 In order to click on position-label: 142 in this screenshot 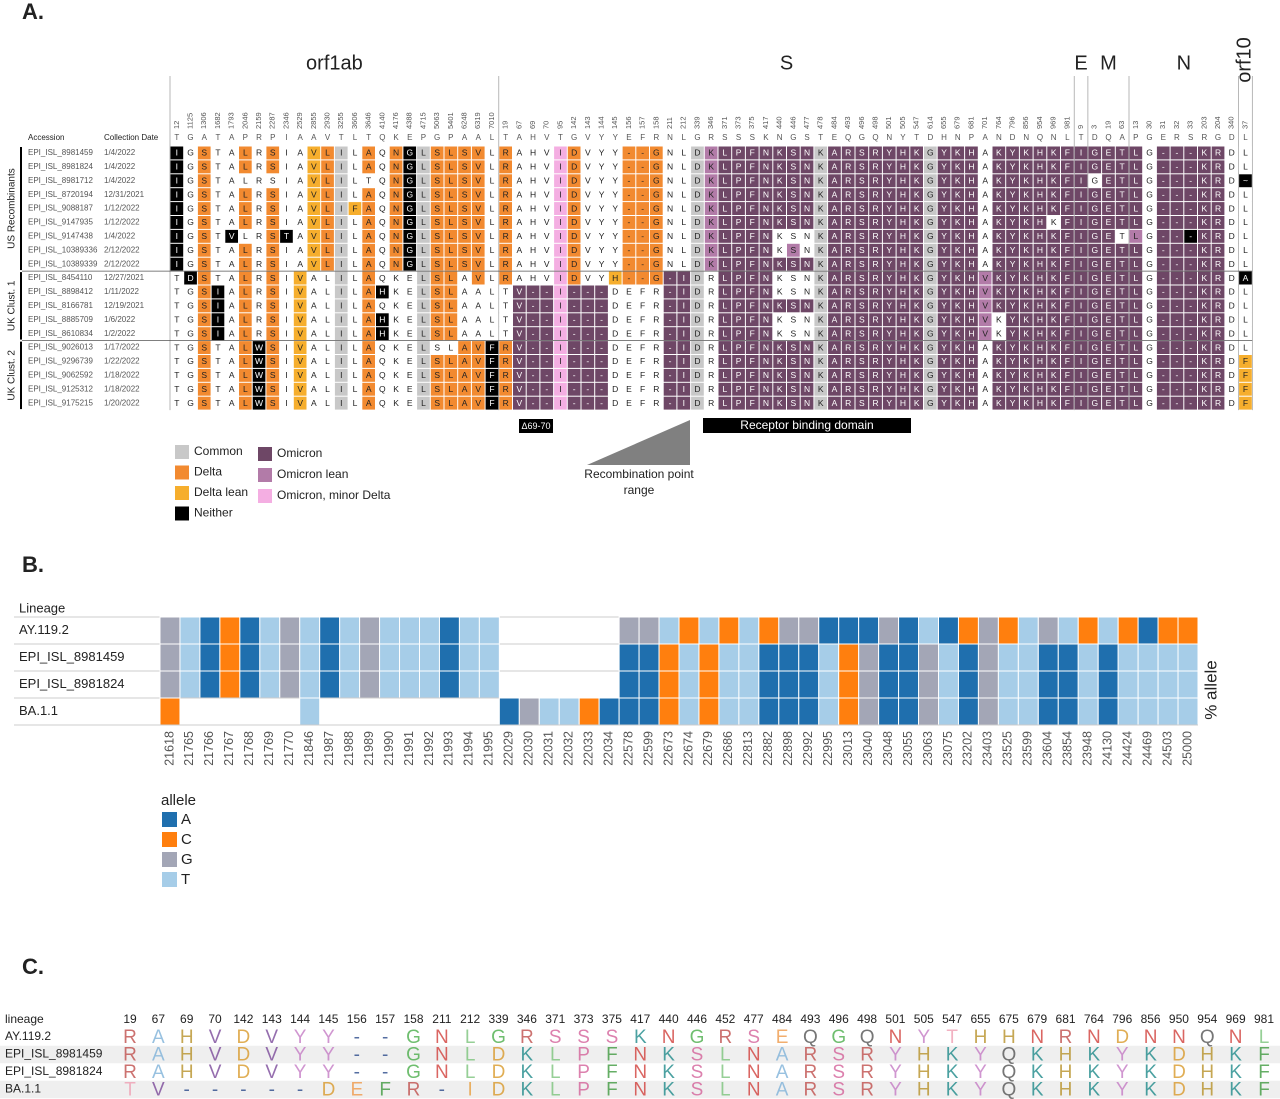, I will do `click(243, 1019)`.